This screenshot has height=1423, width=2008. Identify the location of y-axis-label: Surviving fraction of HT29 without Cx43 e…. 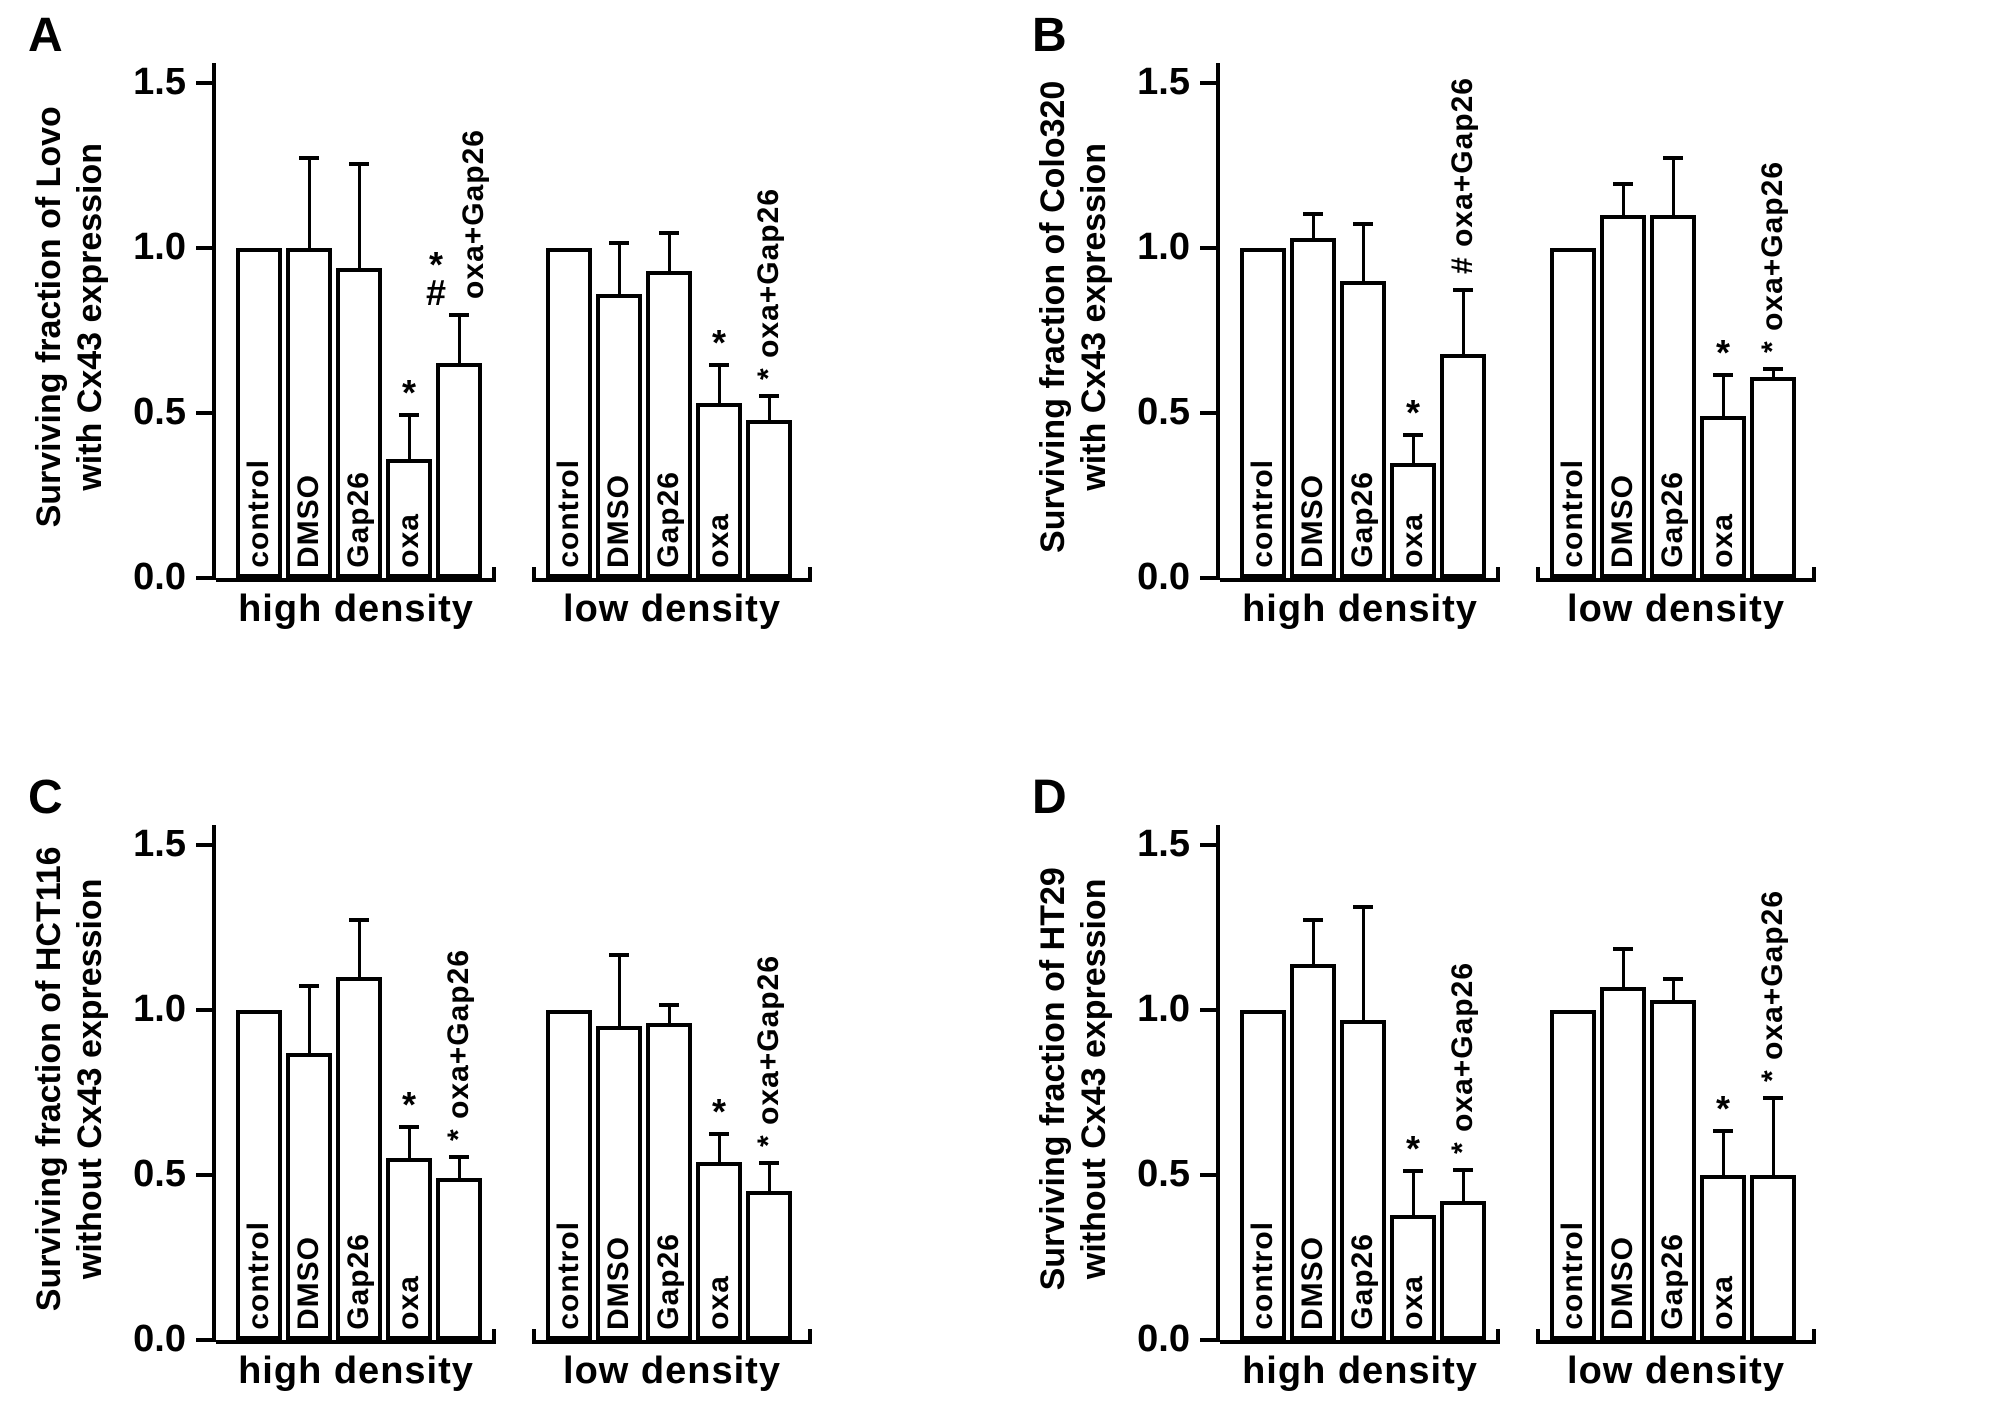
(1074, 1079).